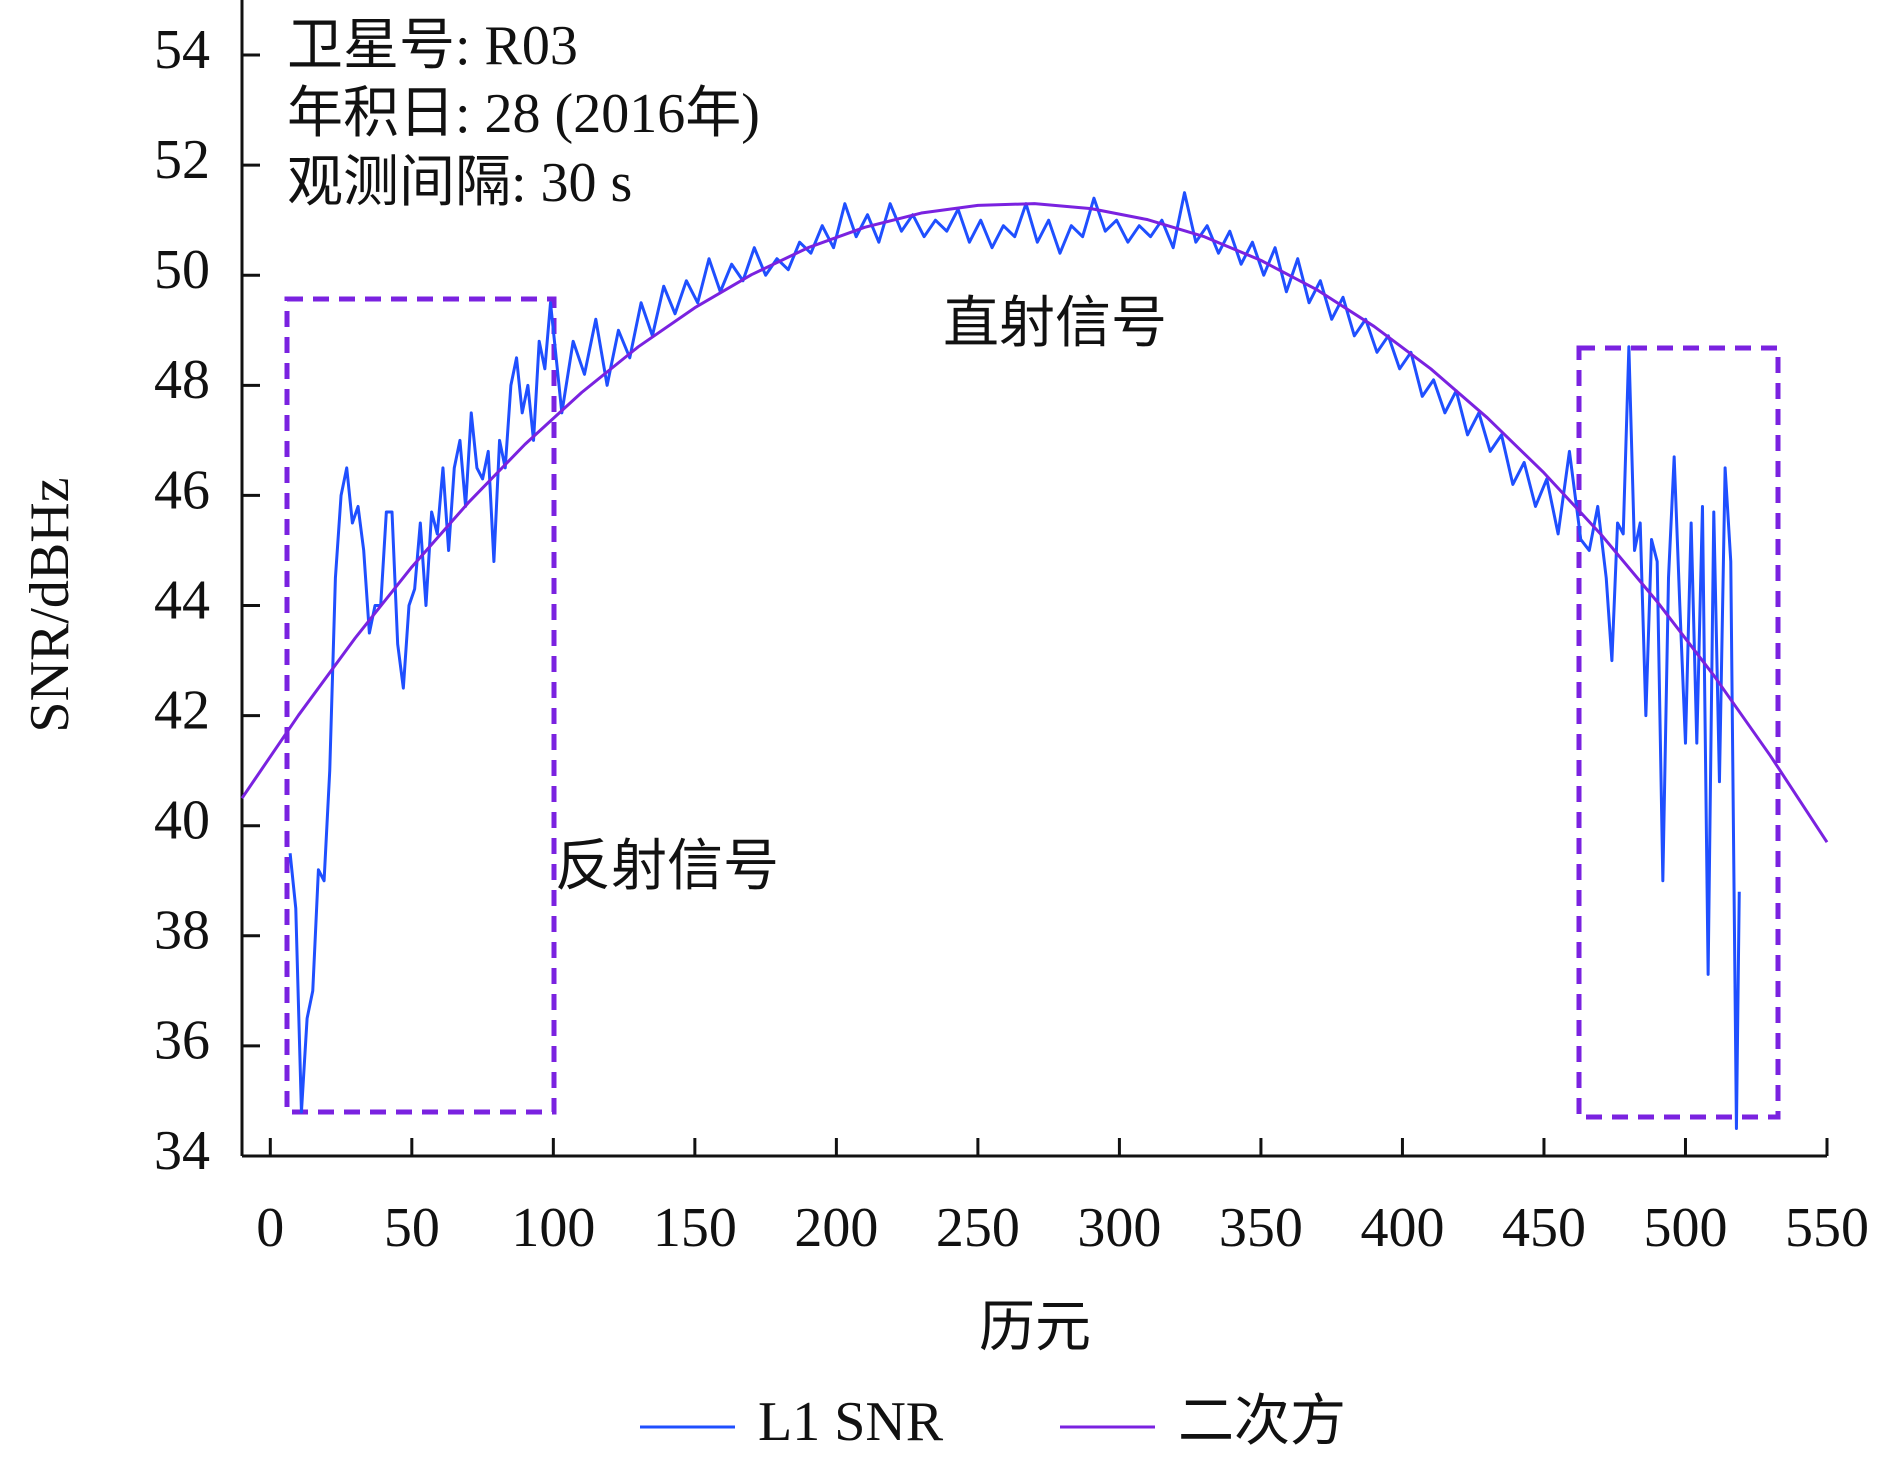 This screenshot has height=1460, width=1890. Describe the element at coordinates (1261, 1228) in the screenshot. I see `x-tick-label: 350` at that location.